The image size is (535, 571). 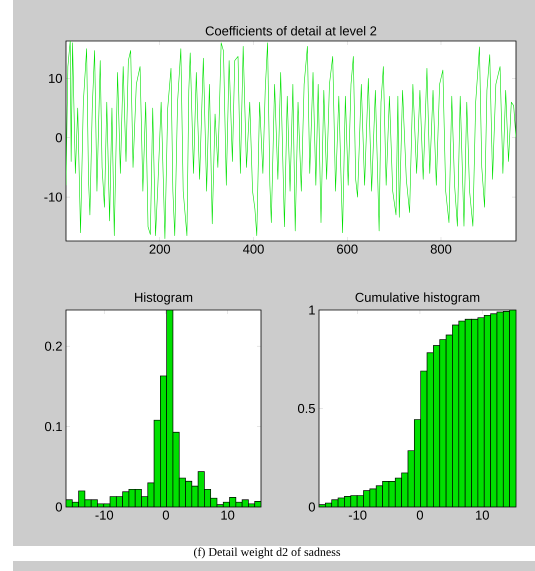 What do you see at coordinates (253, 249) in the screenshot?
I see `x-tick-label: 400` at bounding box center [253, 249].